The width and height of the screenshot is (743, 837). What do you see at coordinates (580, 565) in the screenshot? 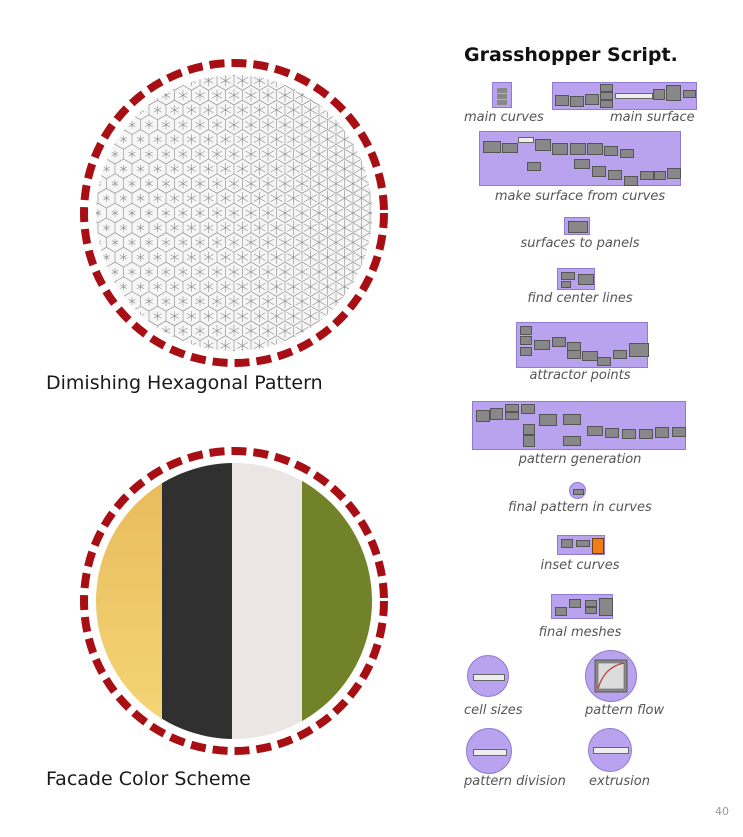
I see `inset-curves-caption: inset curves` at bounding box center [580, 565].